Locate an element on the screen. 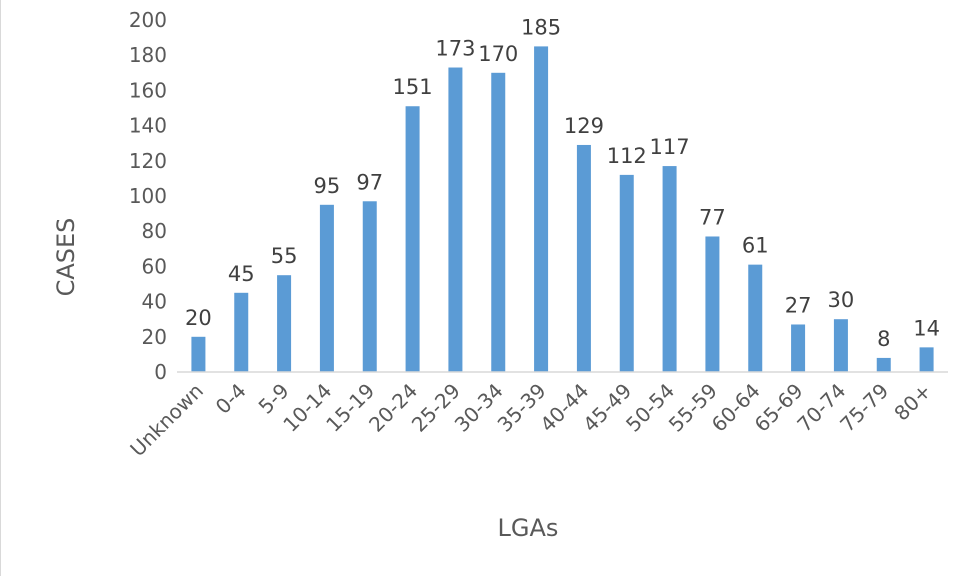  data-label: 45 is located at coordinates (241, 274).